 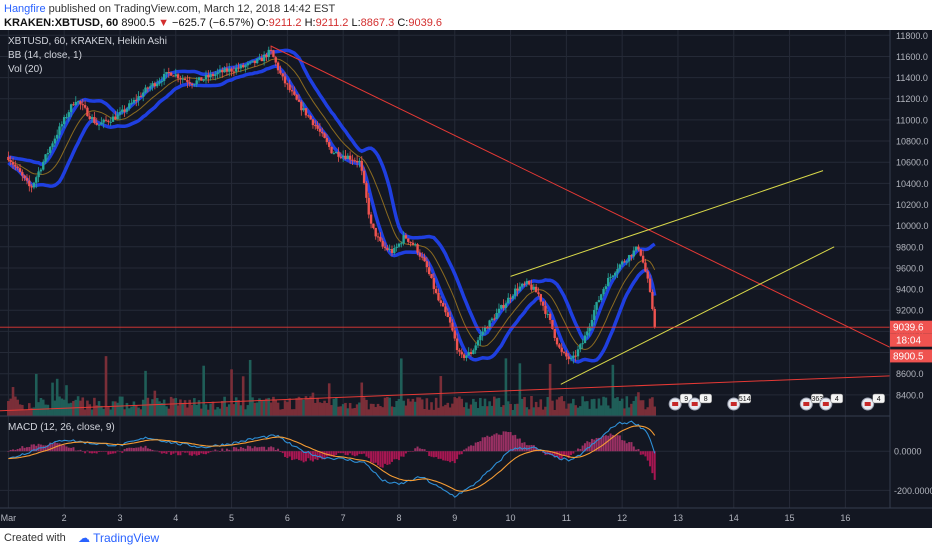 What do you see at coordinates (776, 402) in the screenshot?
I see `event-badges: 9 8 514 363 4 4` at bounding box center [776, 402].